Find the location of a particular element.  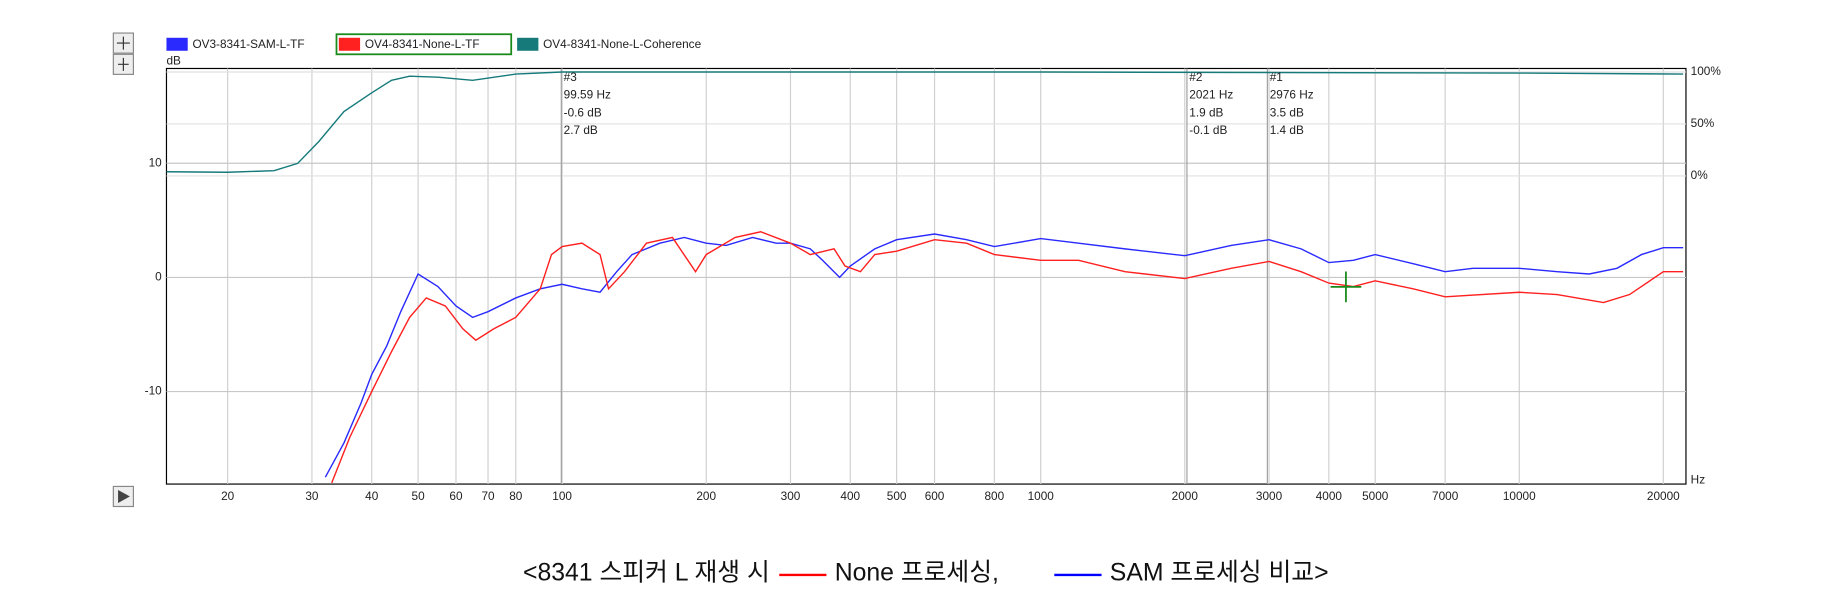

legend-selection is located at coordinates (424, 44).